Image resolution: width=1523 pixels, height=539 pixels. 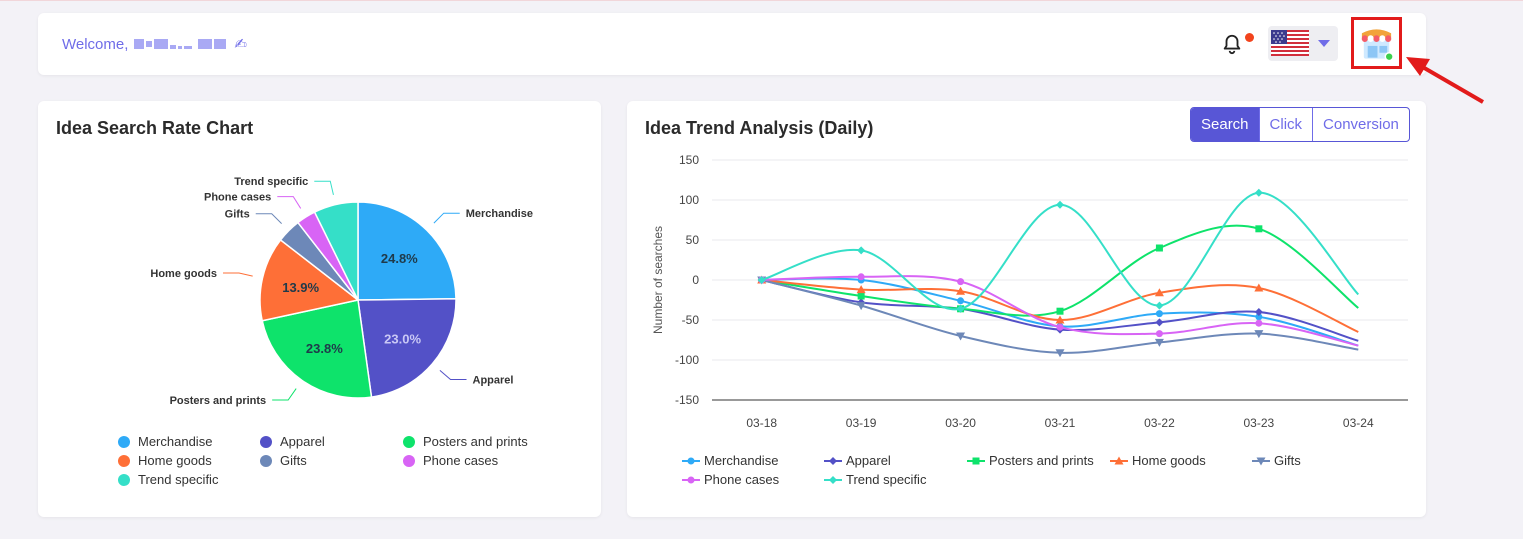 I want to click on line-legend-trend-specific: Trend specific, so click(x=875, y=479).